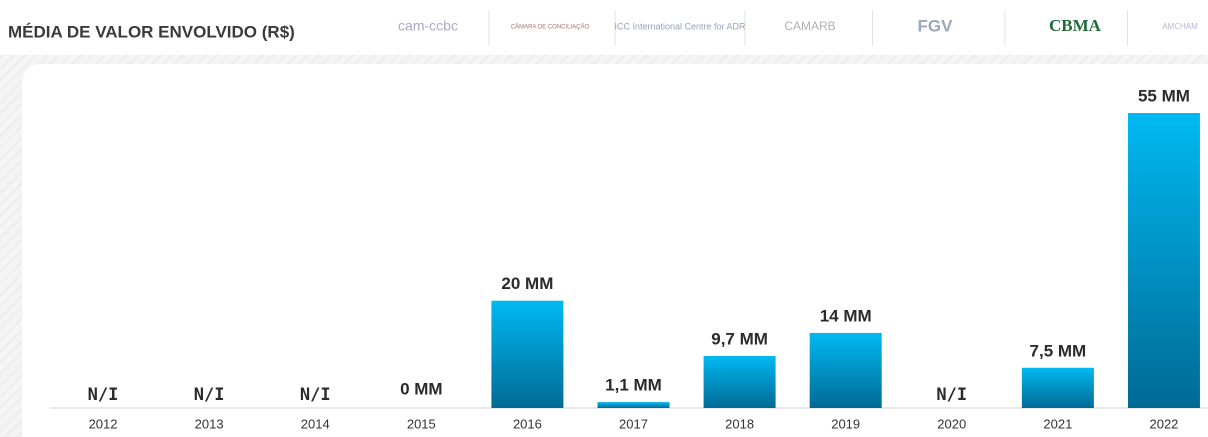  Describe the element at coordinates (633, 385) in the screenshot. I see `value-label: 1,1 MM` at that location.